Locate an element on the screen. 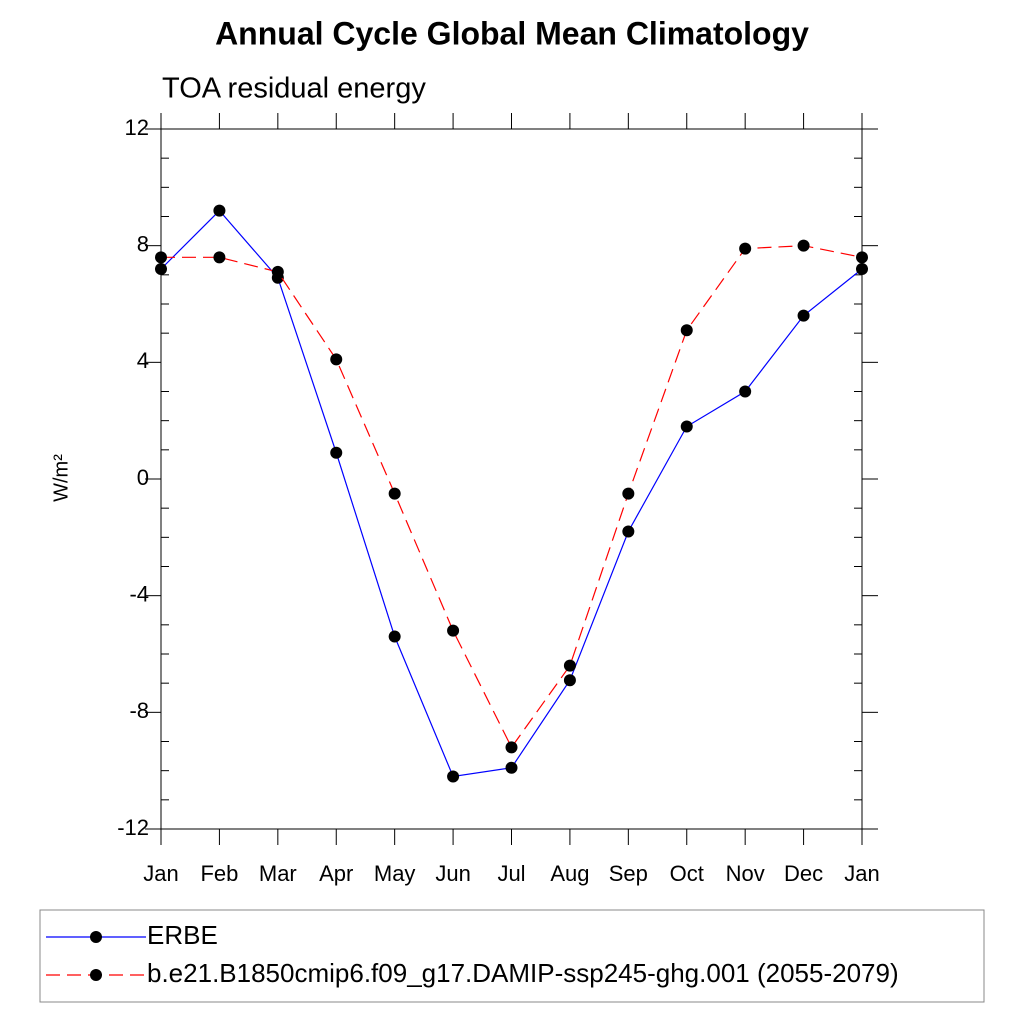 The width and height of the screenshot is (1024, 1024). y-tick-label: 8 is located at coordinates (143, 243).